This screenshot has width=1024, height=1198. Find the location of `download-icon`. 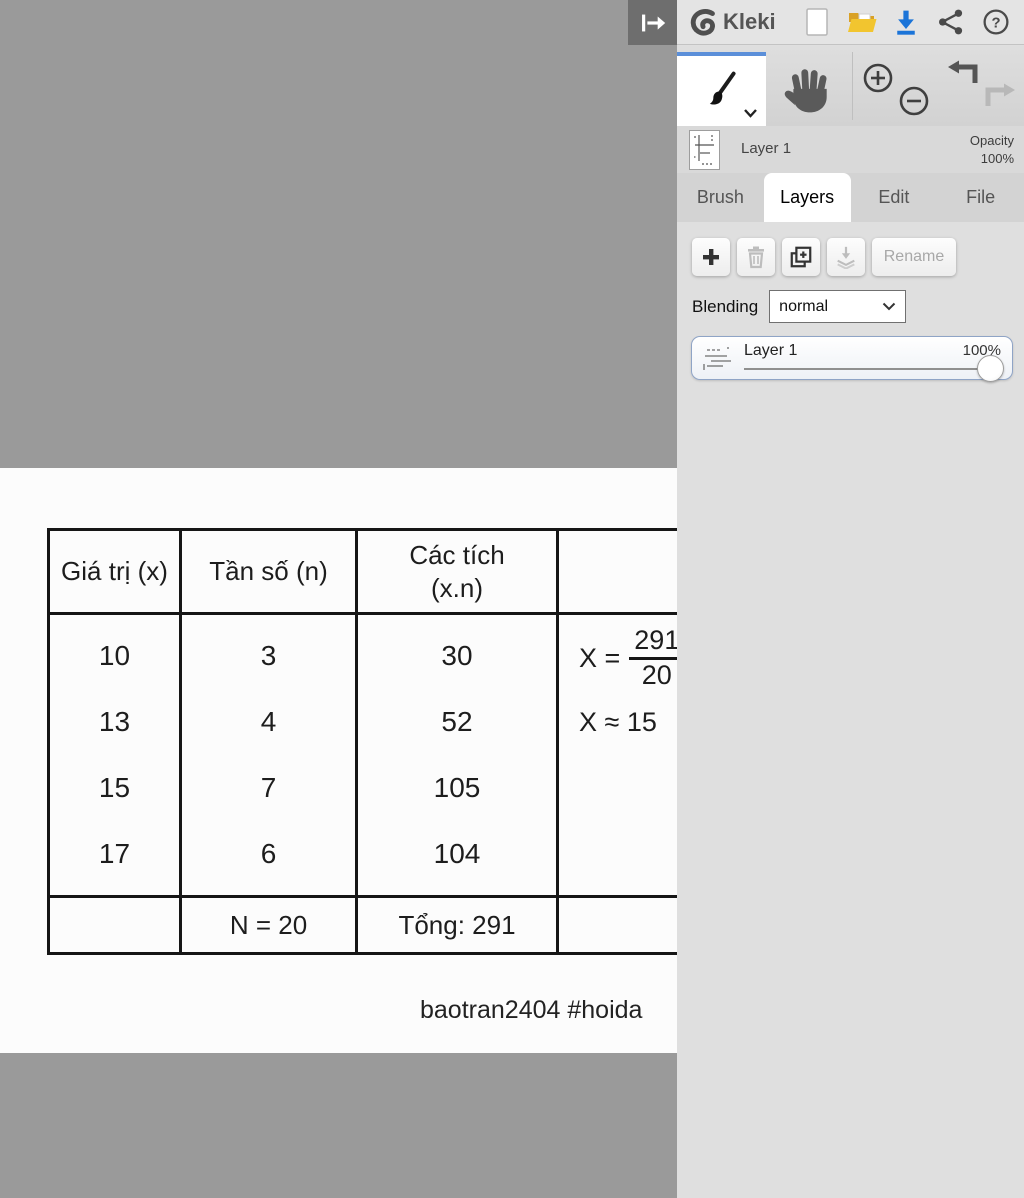

download-icon is located at coordinates (906, 22).